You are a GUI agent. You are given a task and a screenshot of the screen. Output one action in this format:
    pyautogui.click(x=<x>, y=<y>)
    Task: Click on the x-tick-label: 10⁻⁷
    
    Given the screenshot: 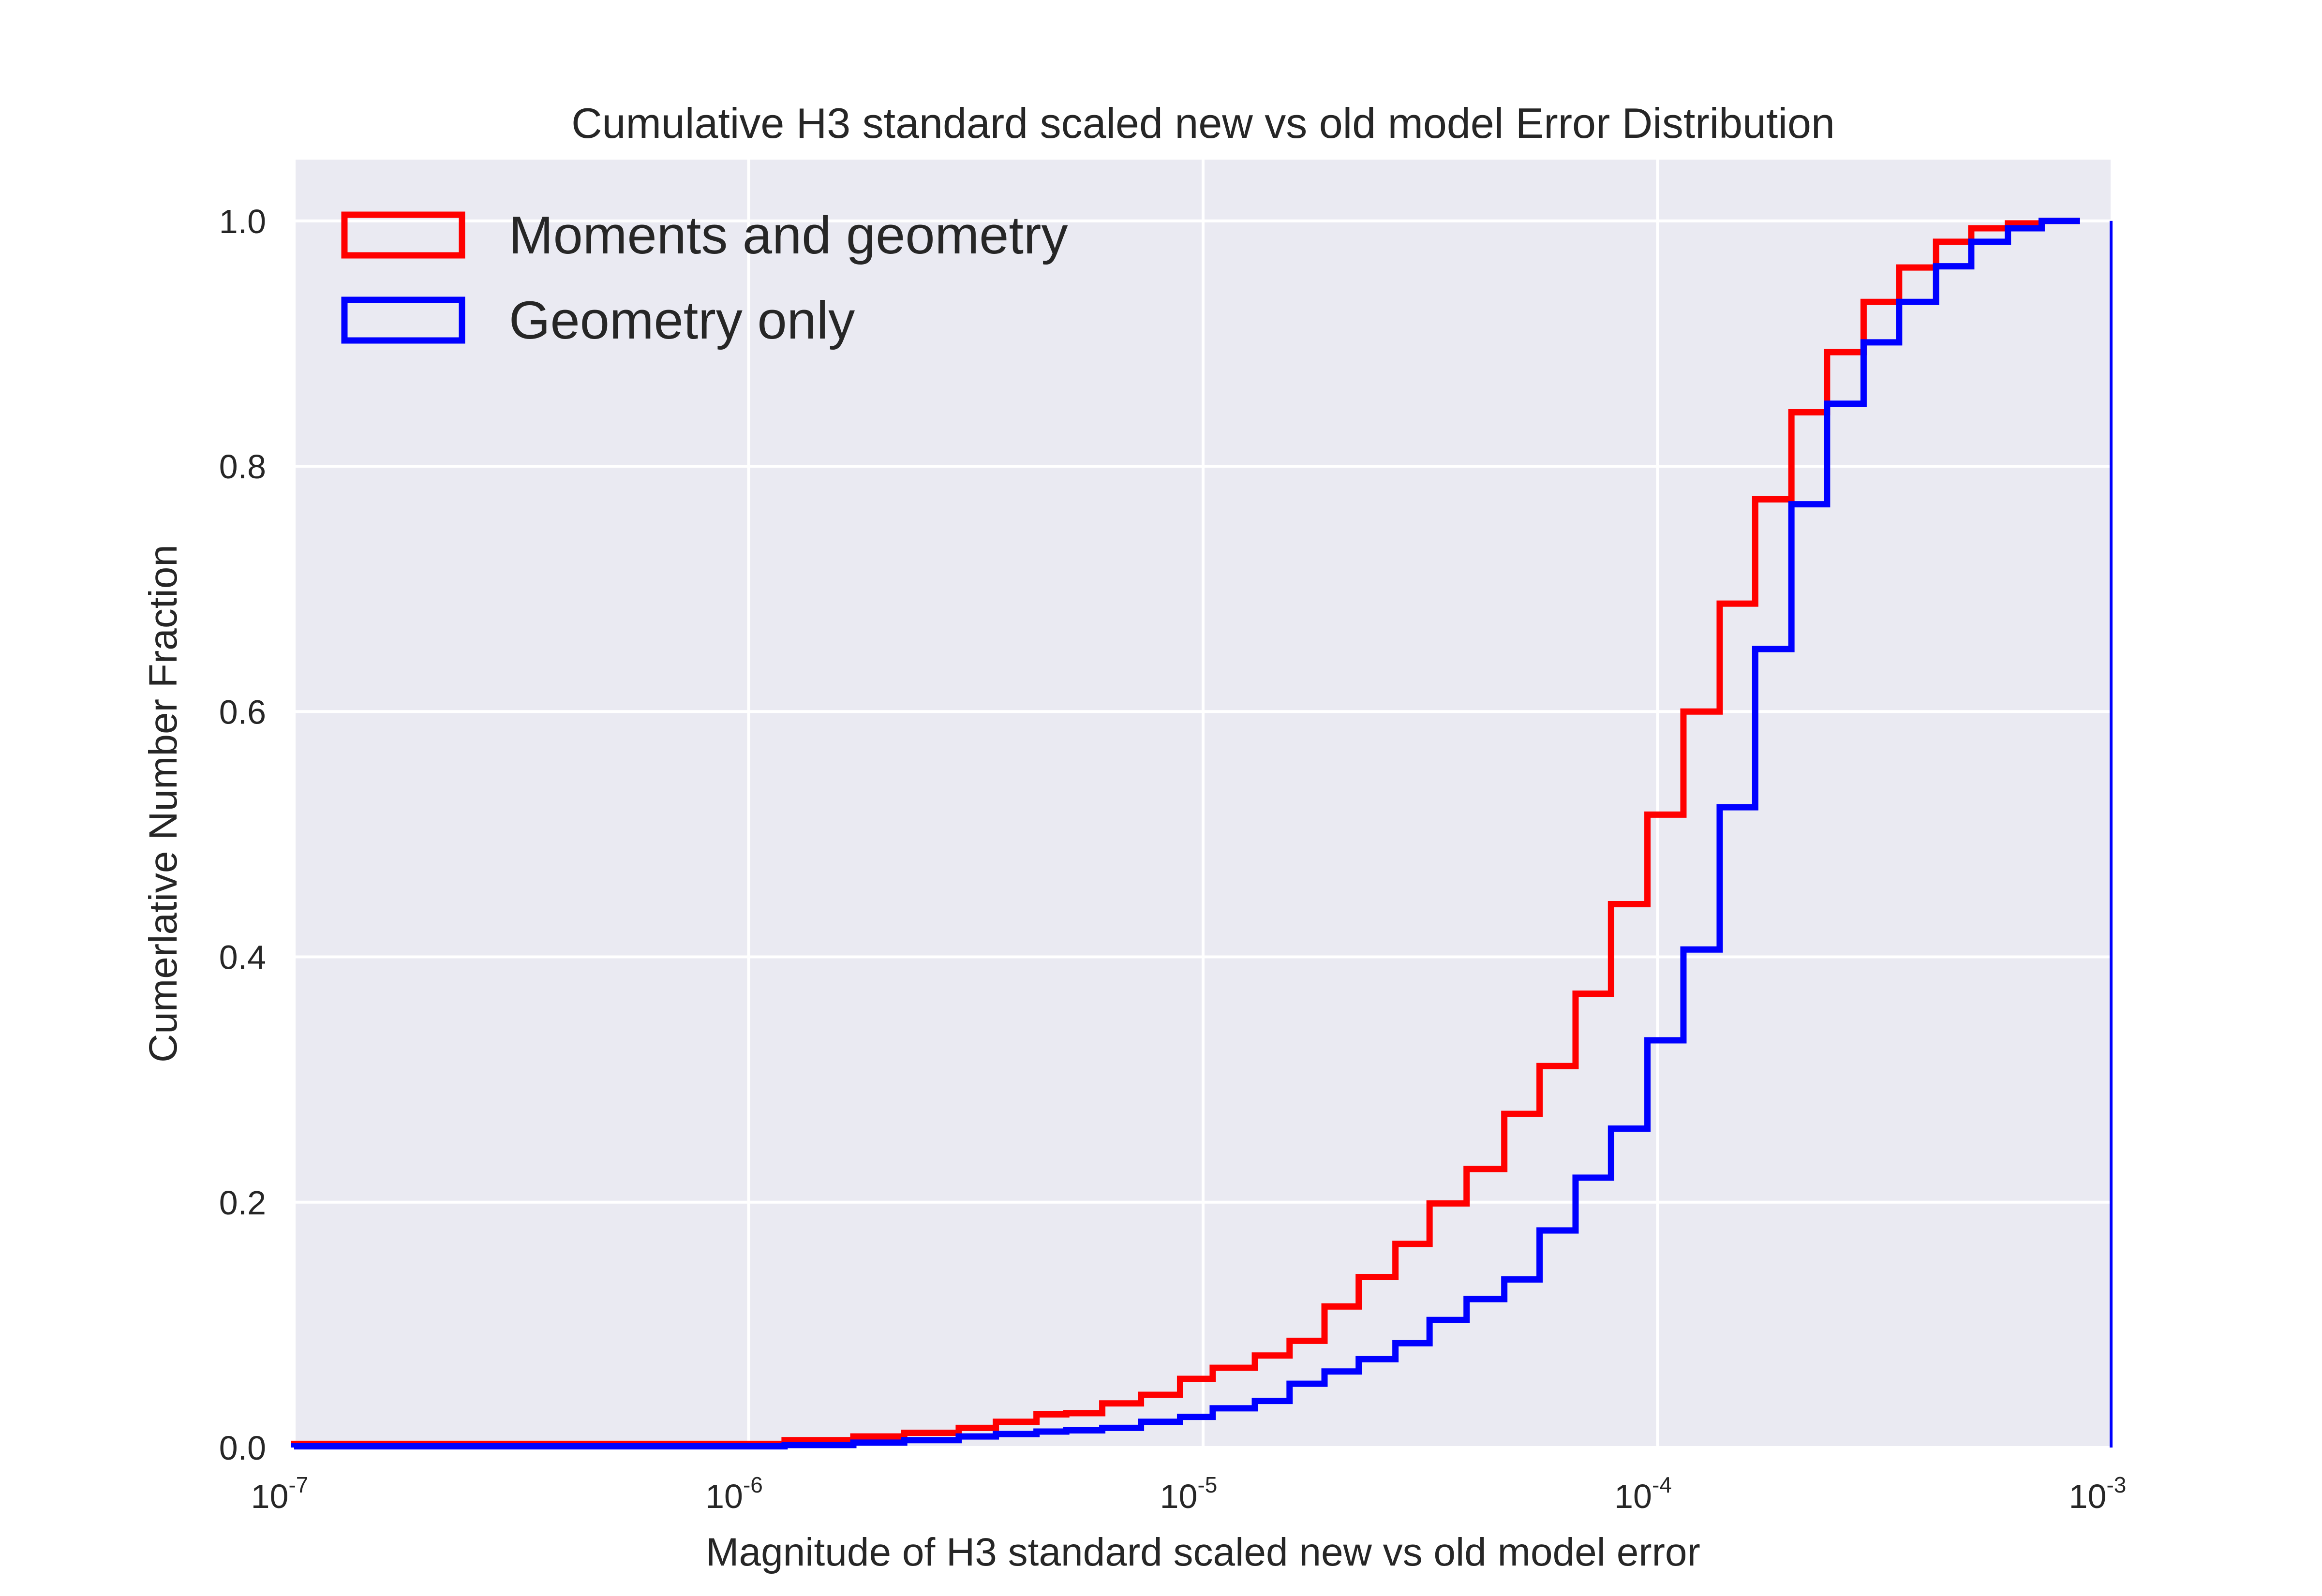 What is the action you would take?
    pyautogui.click(x=280, y=1493)
    